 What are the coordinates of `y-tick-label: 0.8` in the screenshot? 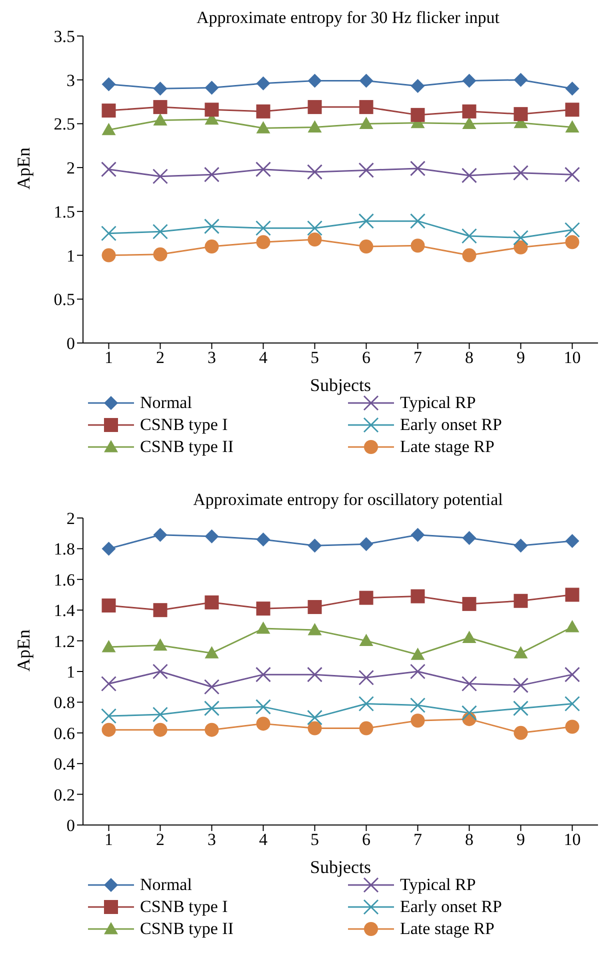 It's located at (64, 702).